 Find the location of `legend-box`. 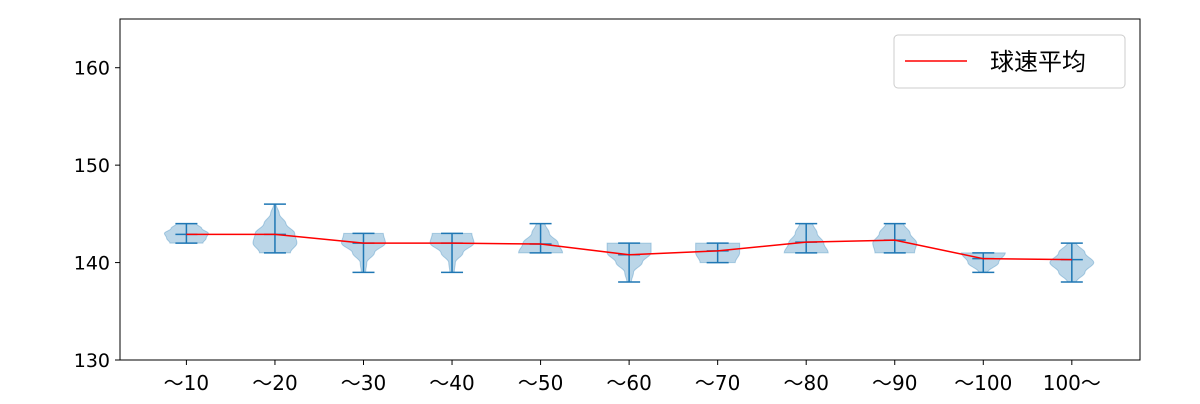

legend-box is located at coordinates (1009, 61).